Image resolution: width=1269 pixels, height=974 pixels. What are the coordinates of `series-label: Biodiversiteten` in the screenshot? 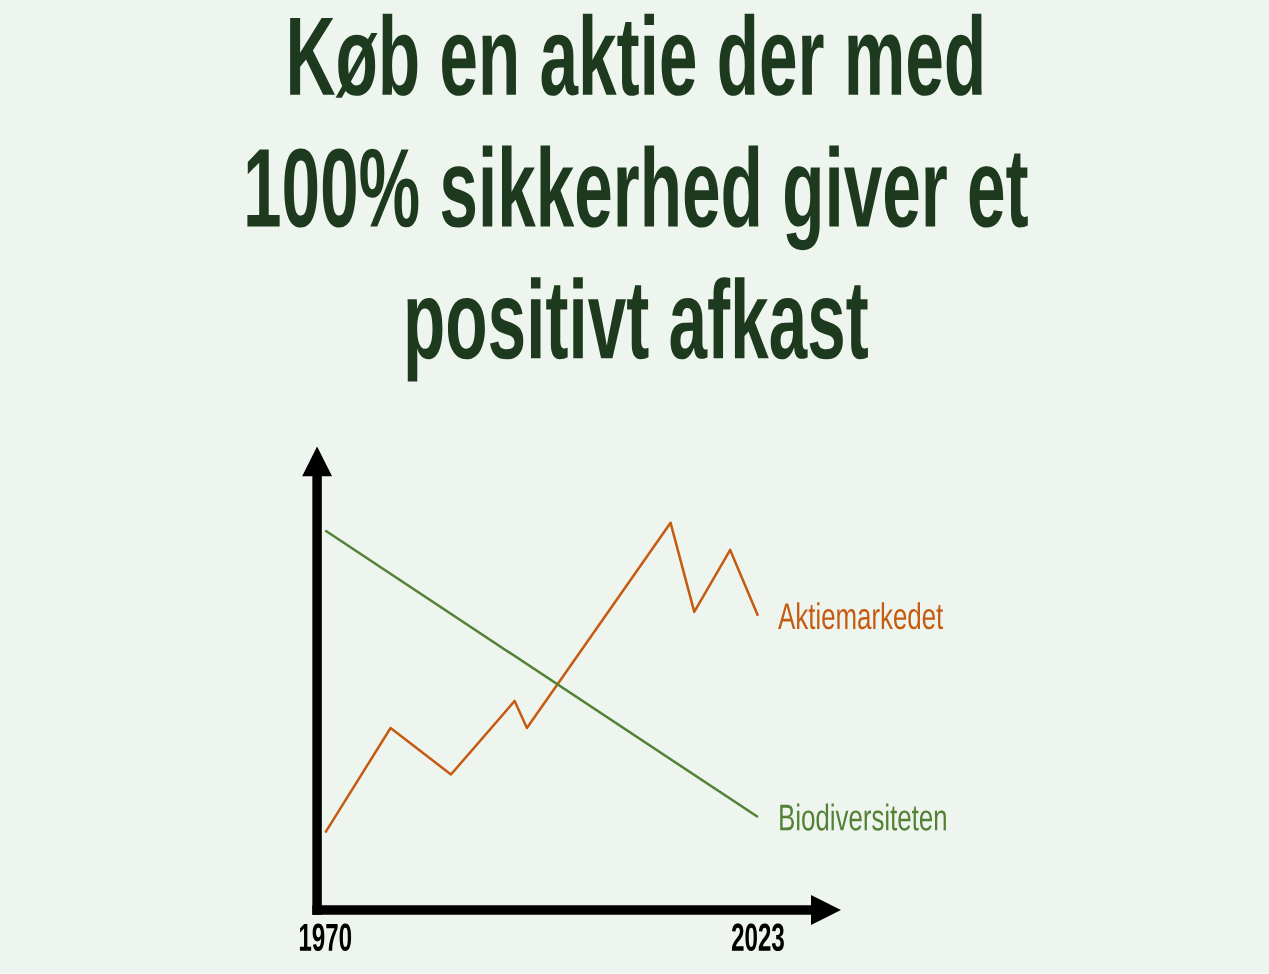 It's located at (863, 817).